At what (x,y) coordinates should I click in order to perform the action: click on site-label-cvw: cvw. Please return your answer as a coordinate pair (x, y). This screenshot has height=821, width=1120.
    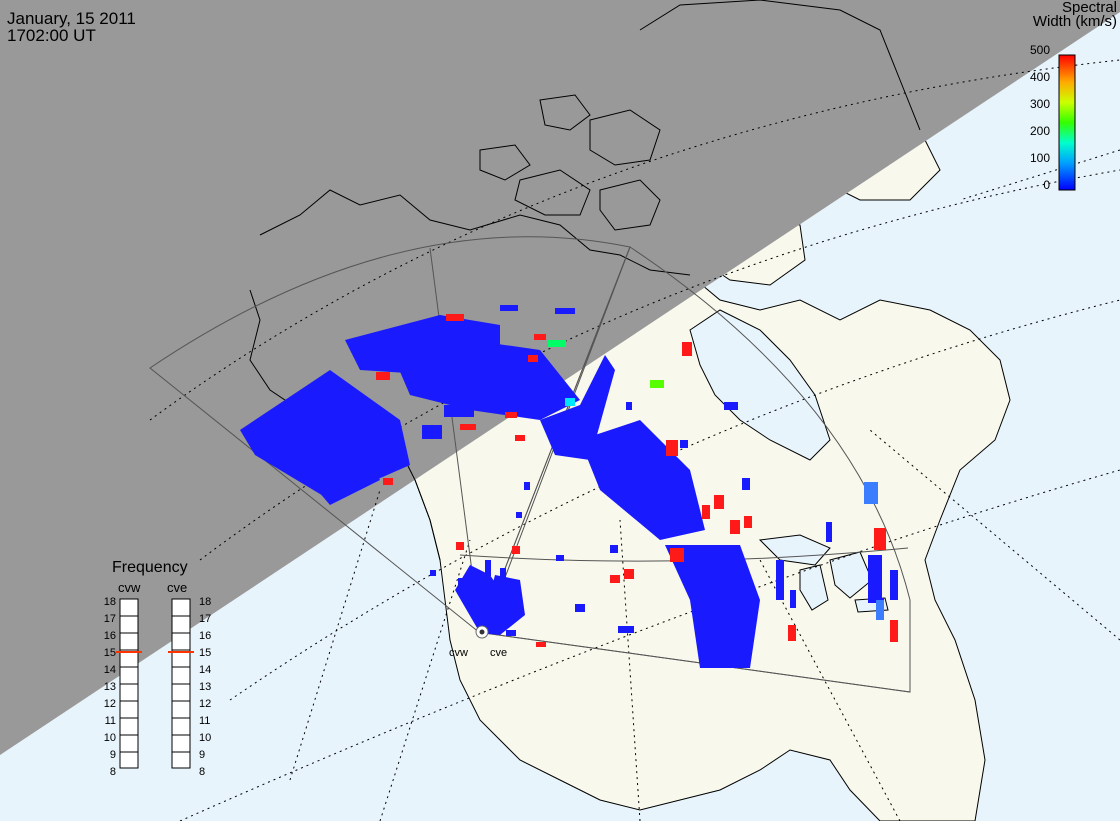
    Looking at the image, I should click on (458, 653).